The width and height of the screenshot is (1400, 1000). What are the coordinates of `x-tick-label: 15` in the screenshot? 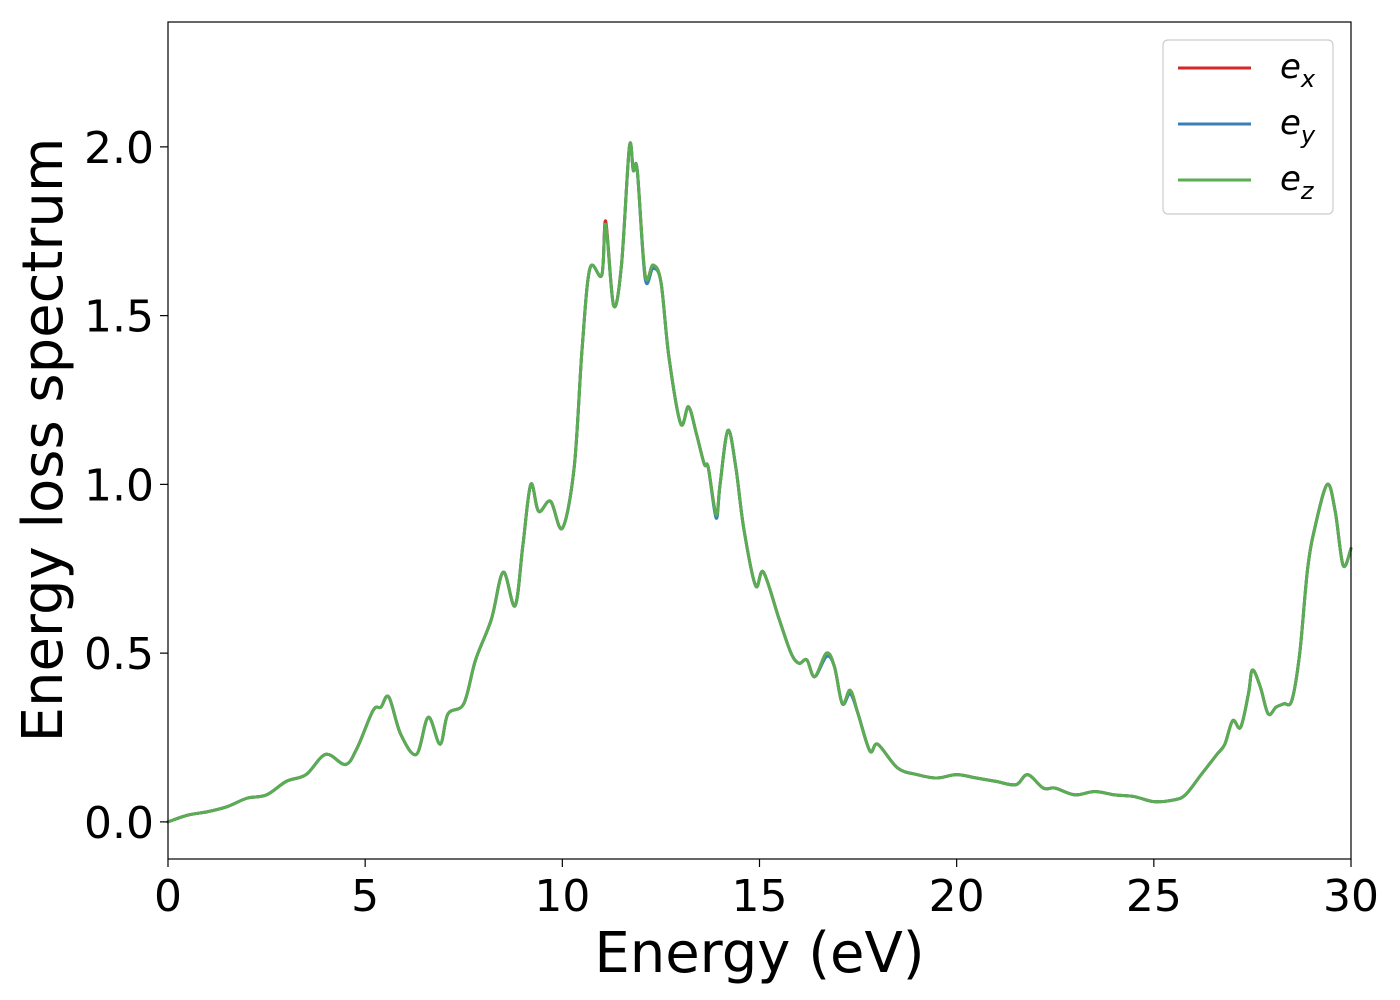 It's located at (760, 896).